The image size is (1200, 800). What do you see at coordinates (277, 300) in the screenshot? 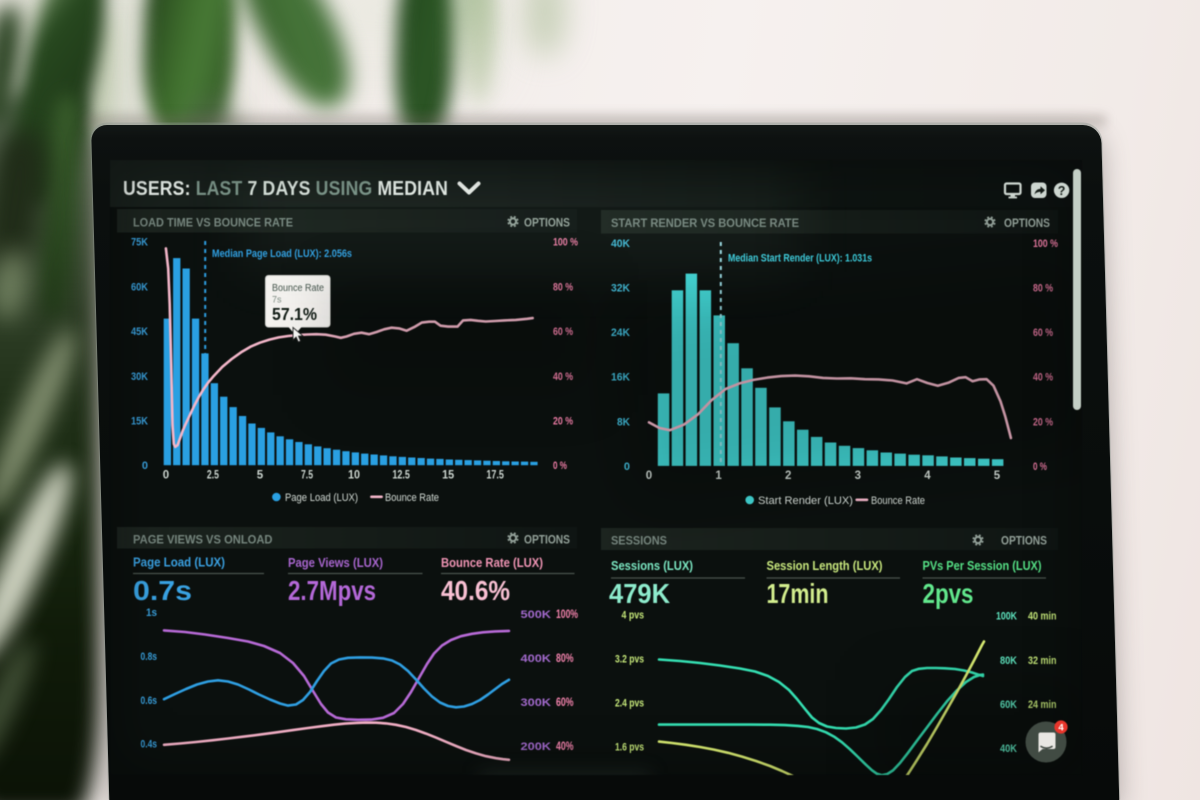
I see `svg-text: 7s` at bounding box center [277, 300].